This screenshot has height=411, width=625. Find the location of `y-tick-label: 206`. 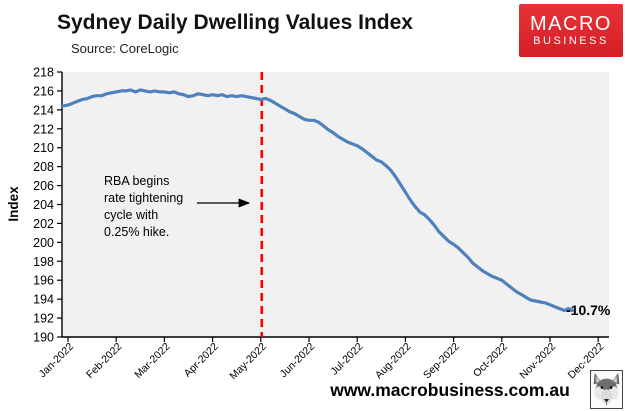

y-tick-label: 206 is located at coordinates (43, 186).